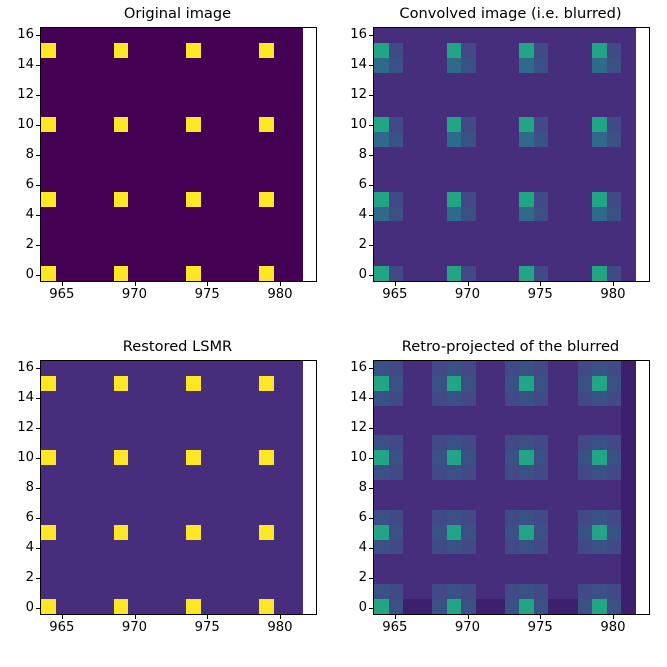 Image resolution: width=667 pixels, height=667 pixels. Describe the element at coordinates (358, 64) in the screenshot. I see `y-axis-tick-label: 14` at that location.